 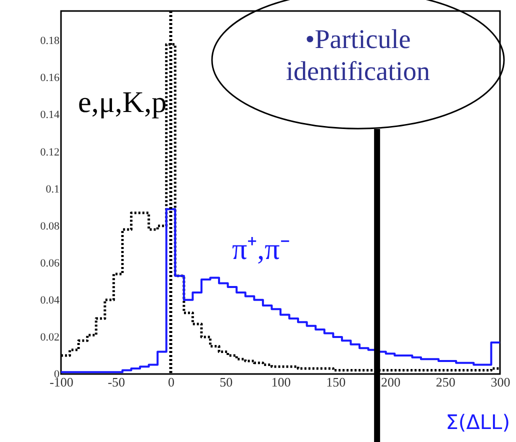 What do you see at coordinates (50, 41) in the screenshot?
I see `y-tick-label: 0.18` at bounding box center [50, 41].